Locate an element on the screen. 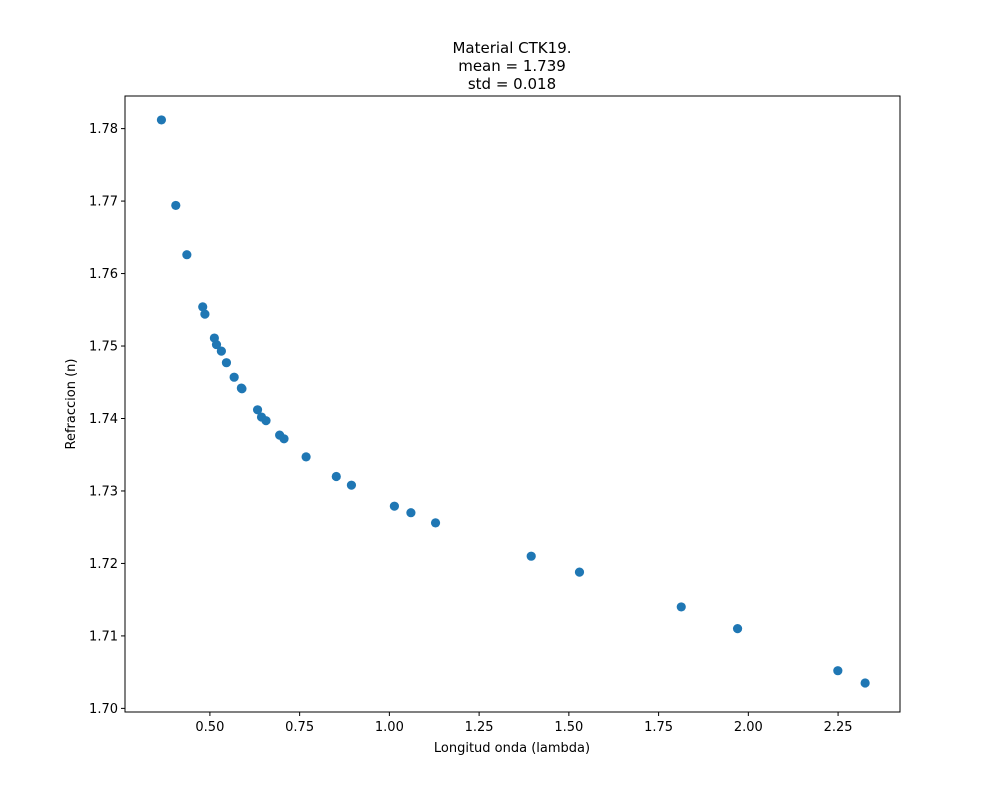  x-axis-ticks: 0.50 0.75 1.00 1.25 1.50 1.75 2.00 2.25 is located at coordinates (524, 723).